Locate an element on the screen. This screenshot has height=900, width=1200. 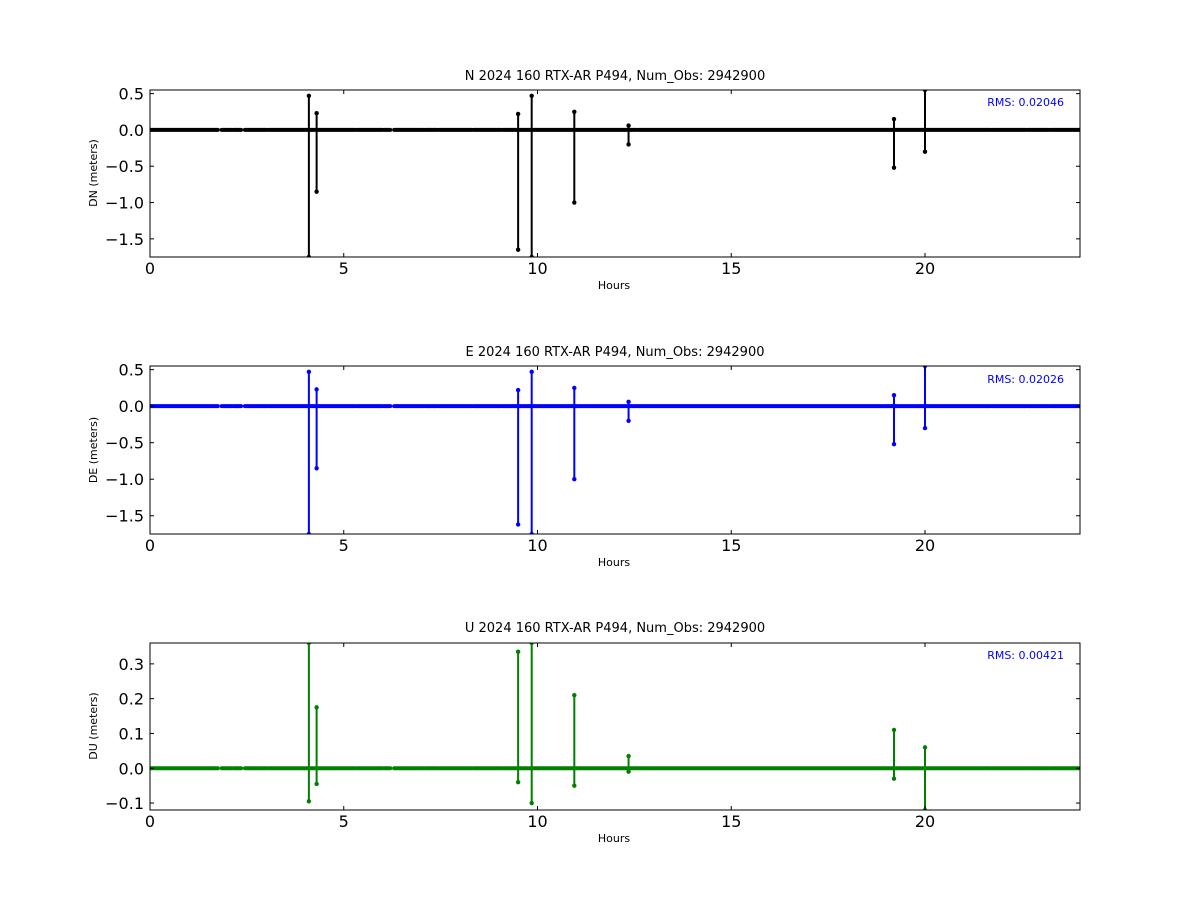
subplot-title: E 2024 160 RTX-AR P494, Num_Obs: 2942900 is located at coordinates (615, 352).